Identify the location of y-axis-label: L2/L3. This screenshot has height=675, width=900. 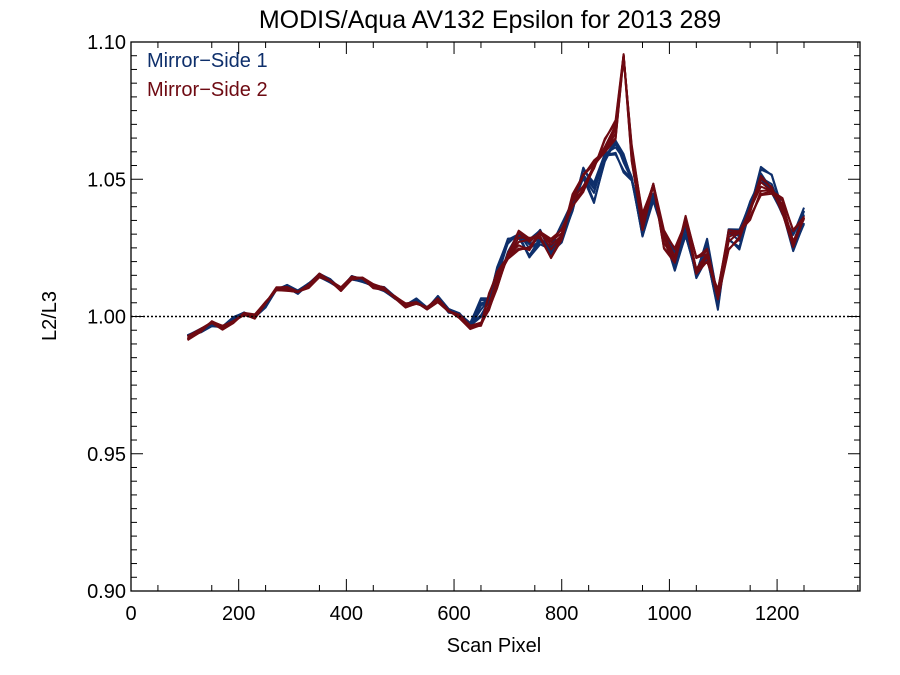
(50, 316).